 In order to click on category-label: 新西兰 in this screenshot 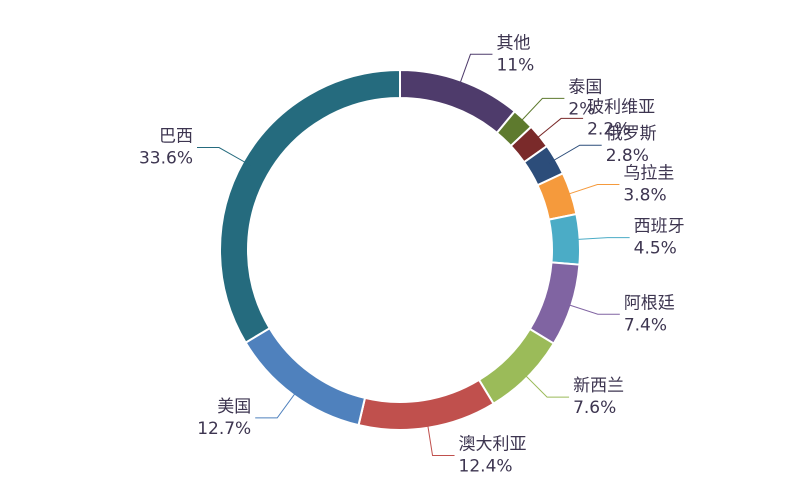, I will do `click(598, 386)`.